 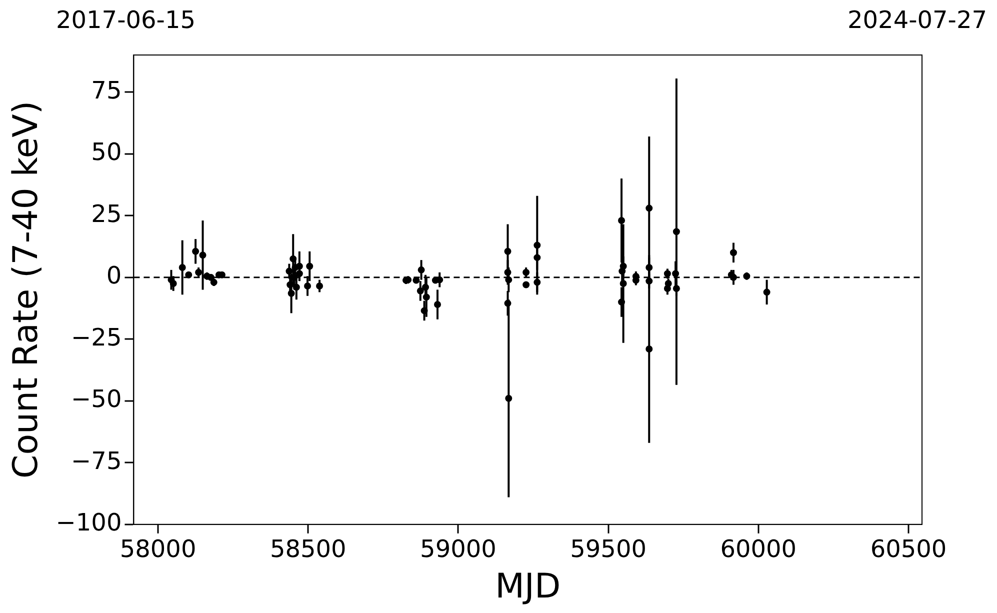 What do you see at coordinates (106, 152) in the screenshot?
I see `y-tick-label: 50` at bounding box center [106, 152].